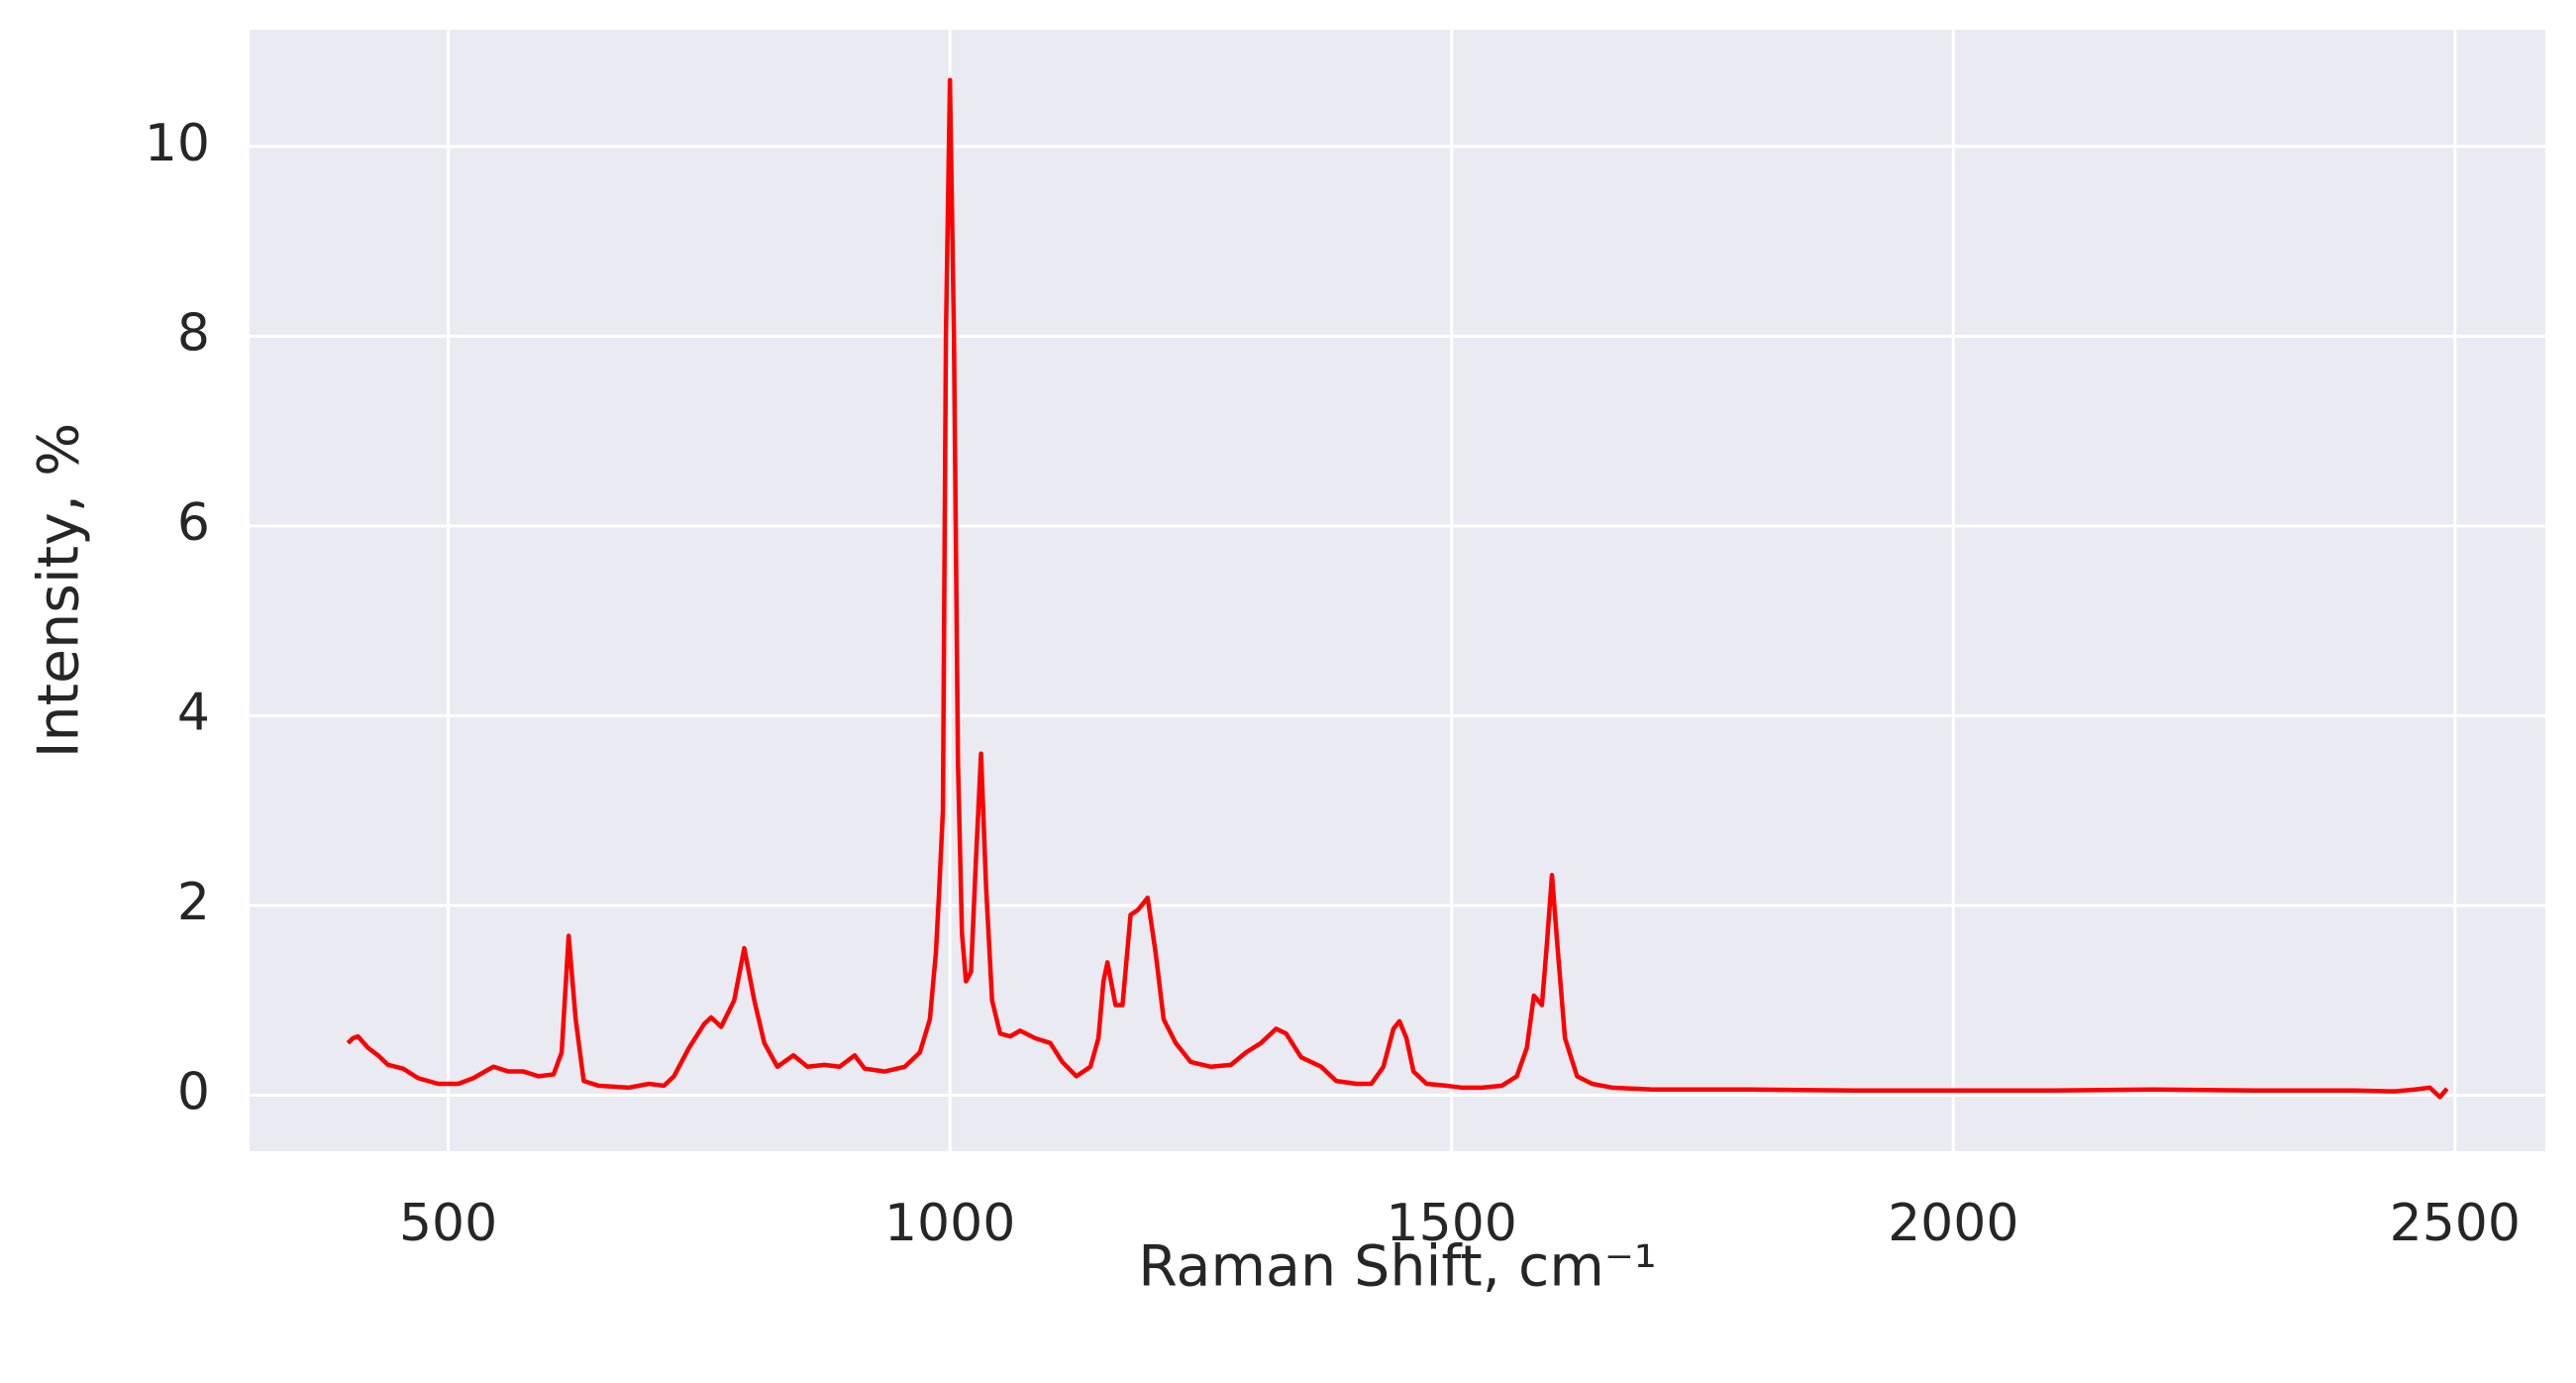 This screenshot has height=1383, width=2576. What do you see at coordinates (1452, 1223) in the screenshot?
I see `x-tick-label: 1500` at bounding box center [1452, 1223].